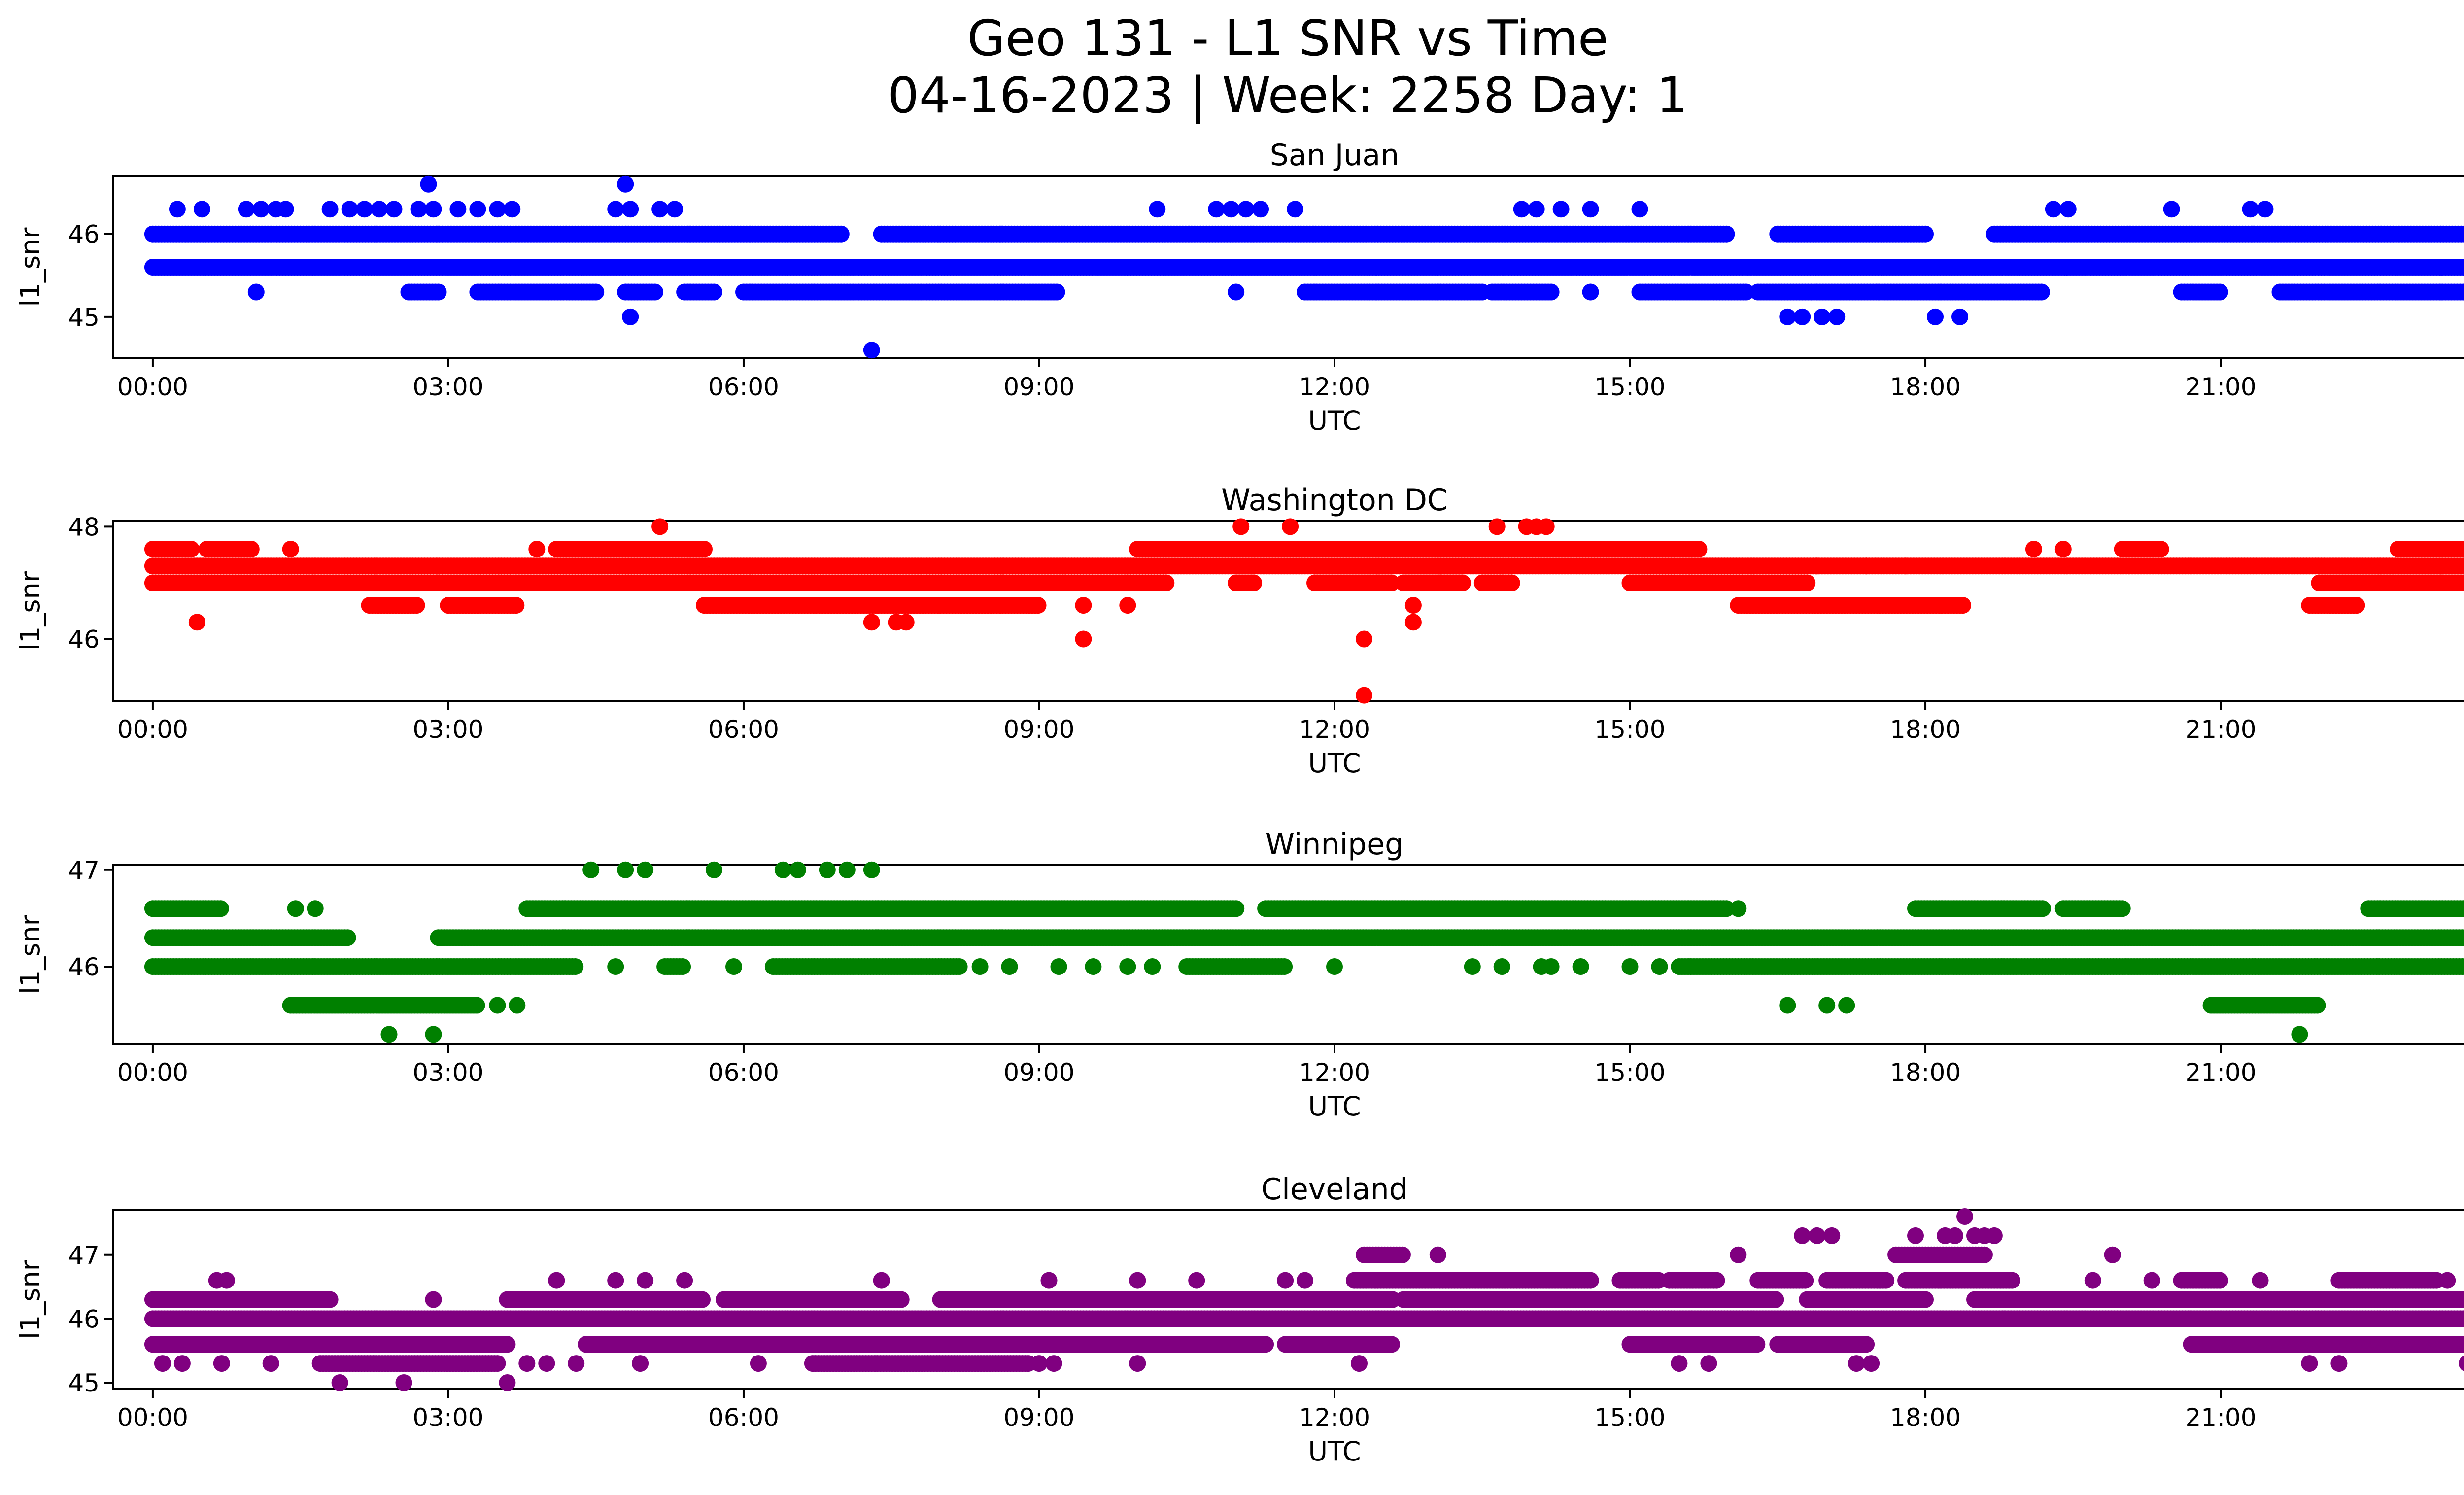 The height and width of the screenshot is (1495, 2464). I want to click on y-tick-label: 46, so click(84, 234).